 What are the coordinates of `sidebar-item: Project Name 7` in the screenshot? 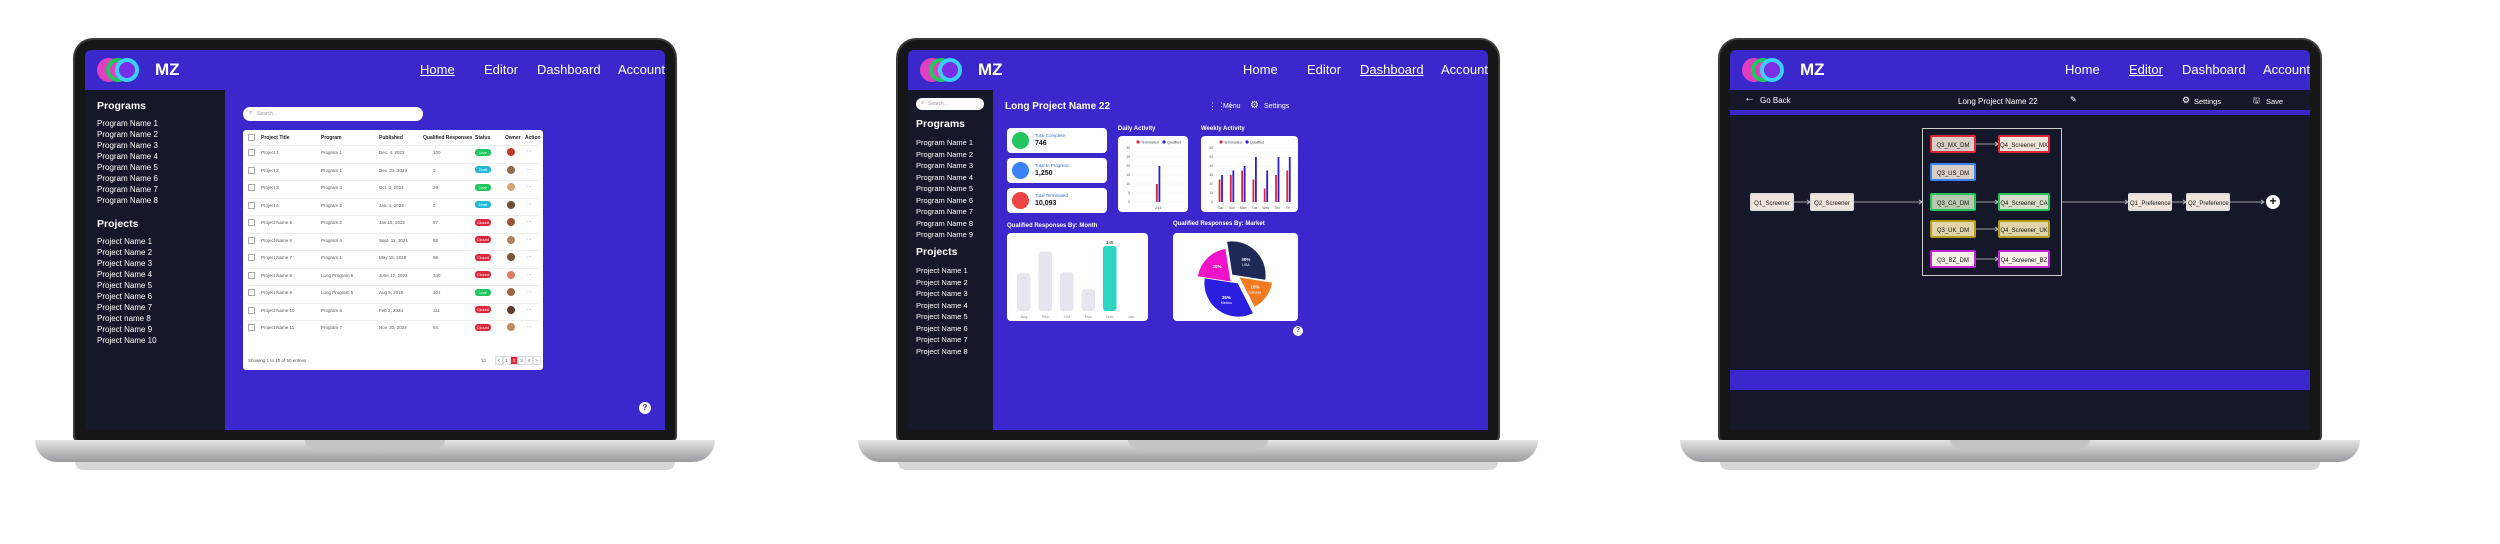 It's located at (125, 307).